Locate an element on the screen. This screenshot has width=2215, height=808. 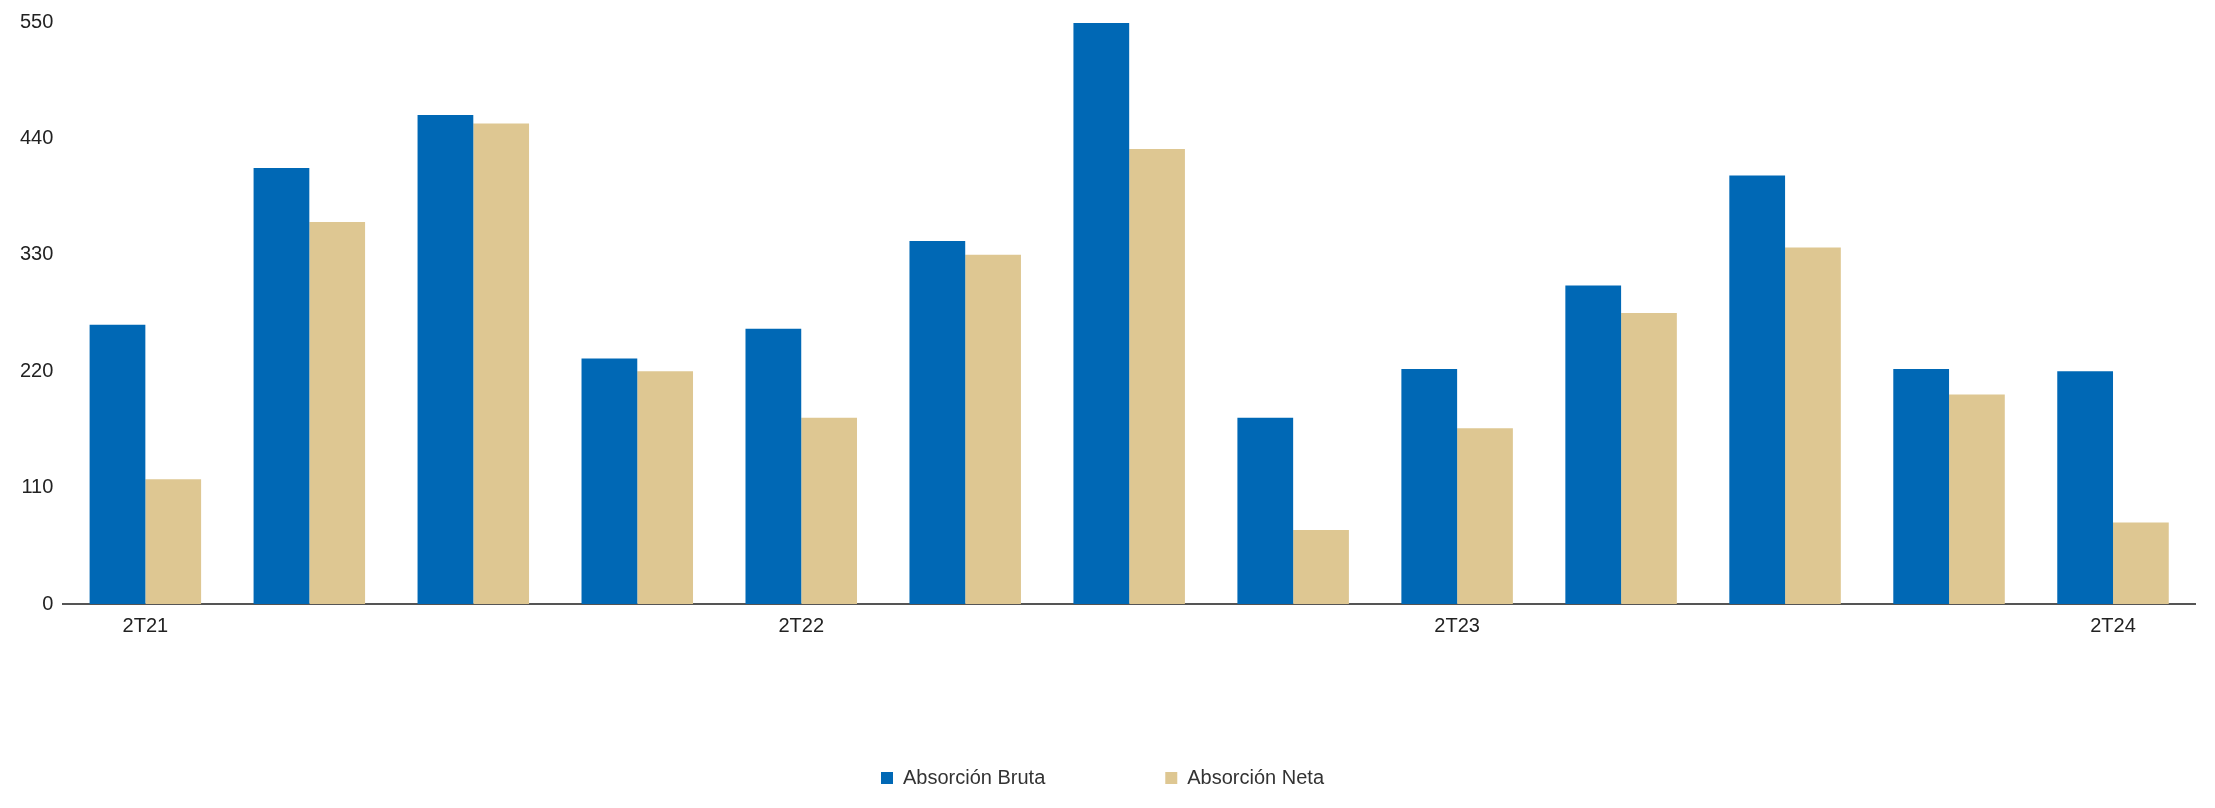
y-tick-label: 0 is located at coordinates (48, 602).